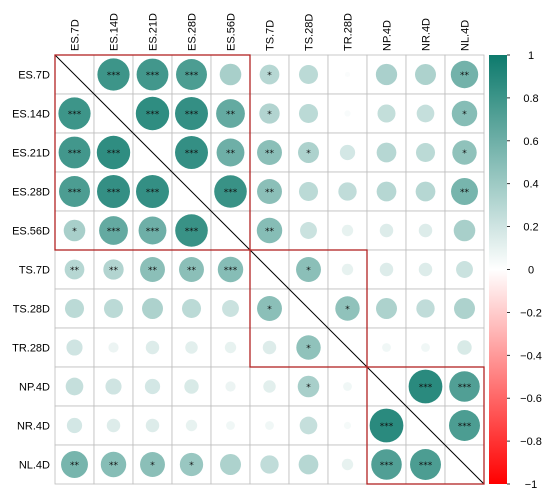 This screenshot has width=550, height=498. What do you see at coordinates (427, 34) in the screenshot?
I see `column-label: NR.4D` at bounding box center [427, 34].